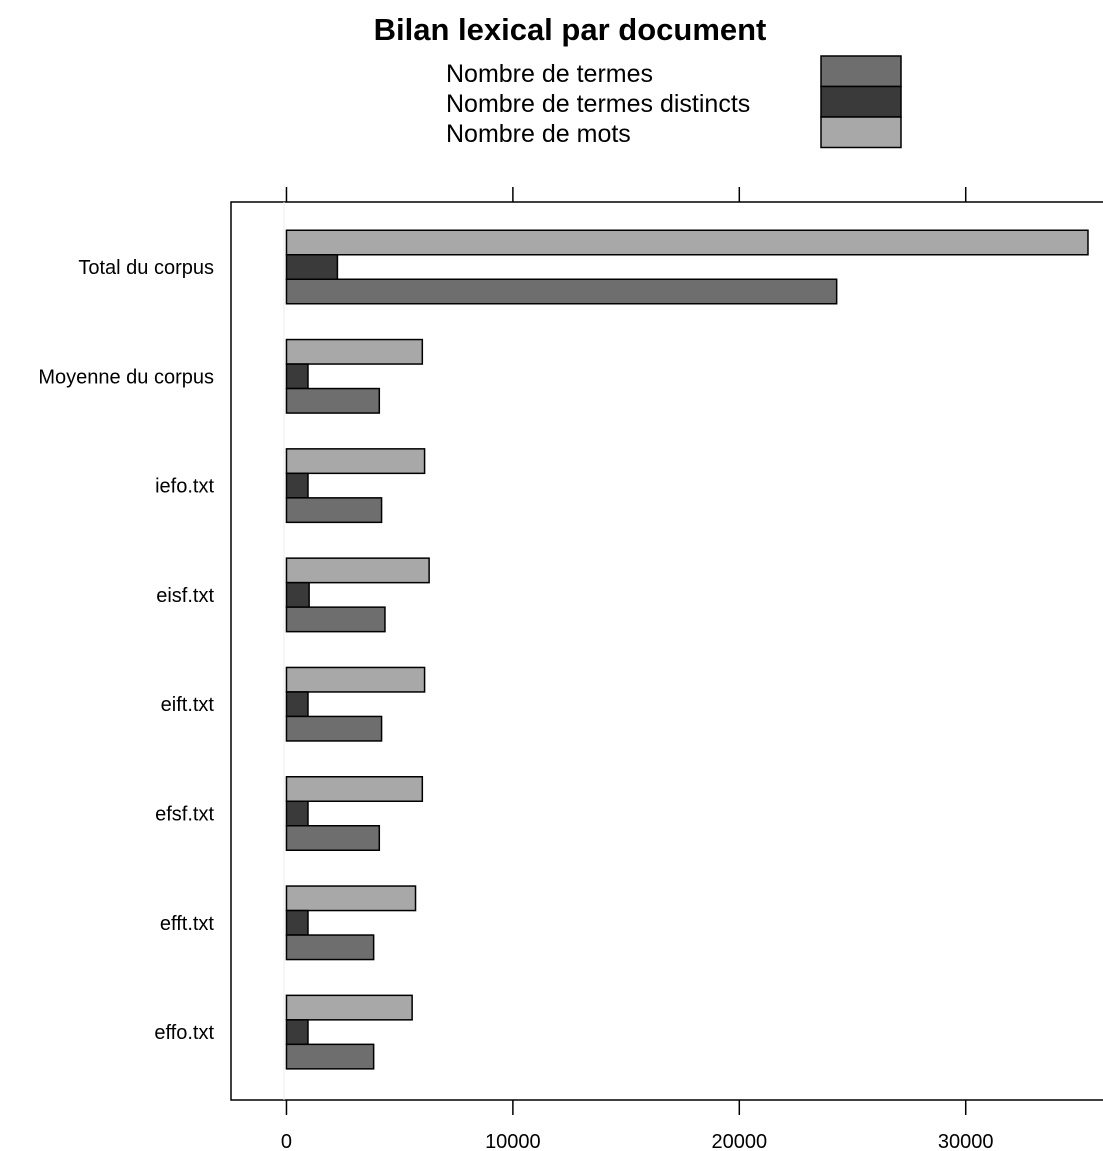 This screenshot has width=1103, height=1151. What do you see at coordinates (861, 132) in the screenshot?
I see `legend-swatch-nombre-de-mots` at bounding box center [861, 132].